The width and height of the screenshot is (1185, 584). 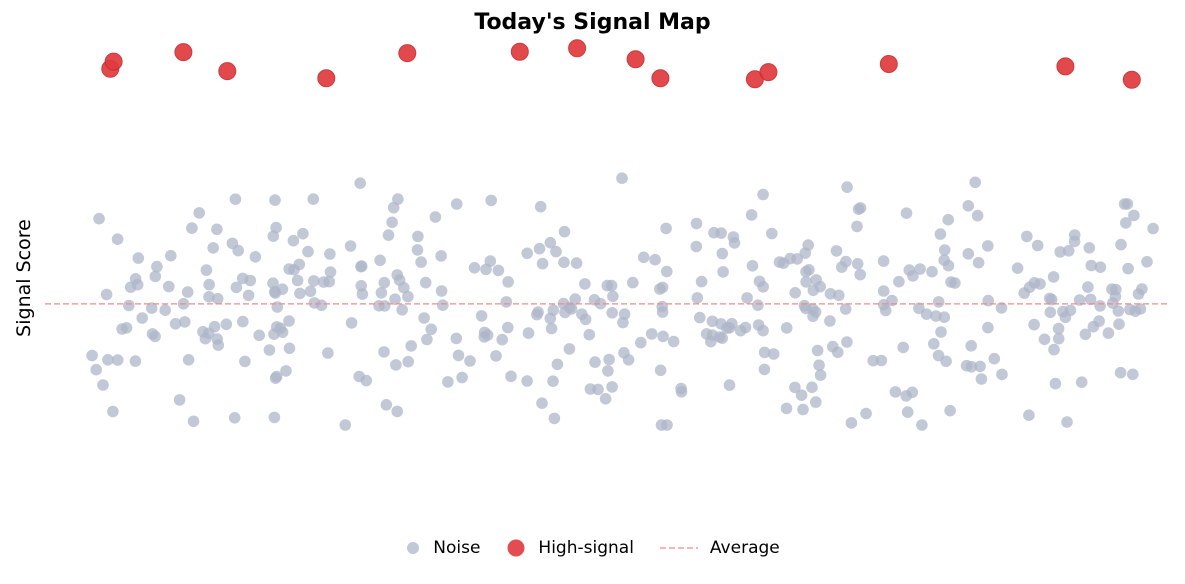 What do you see at coordinates (678, 548) in the screenshot?
I see `legend-average-marker` at bounding box center [678, 548].